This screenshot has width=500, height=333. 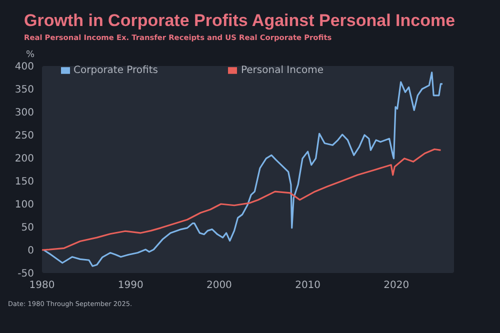 I want to click on legend-label: Corporate Profits, so click(x=116, y=70).